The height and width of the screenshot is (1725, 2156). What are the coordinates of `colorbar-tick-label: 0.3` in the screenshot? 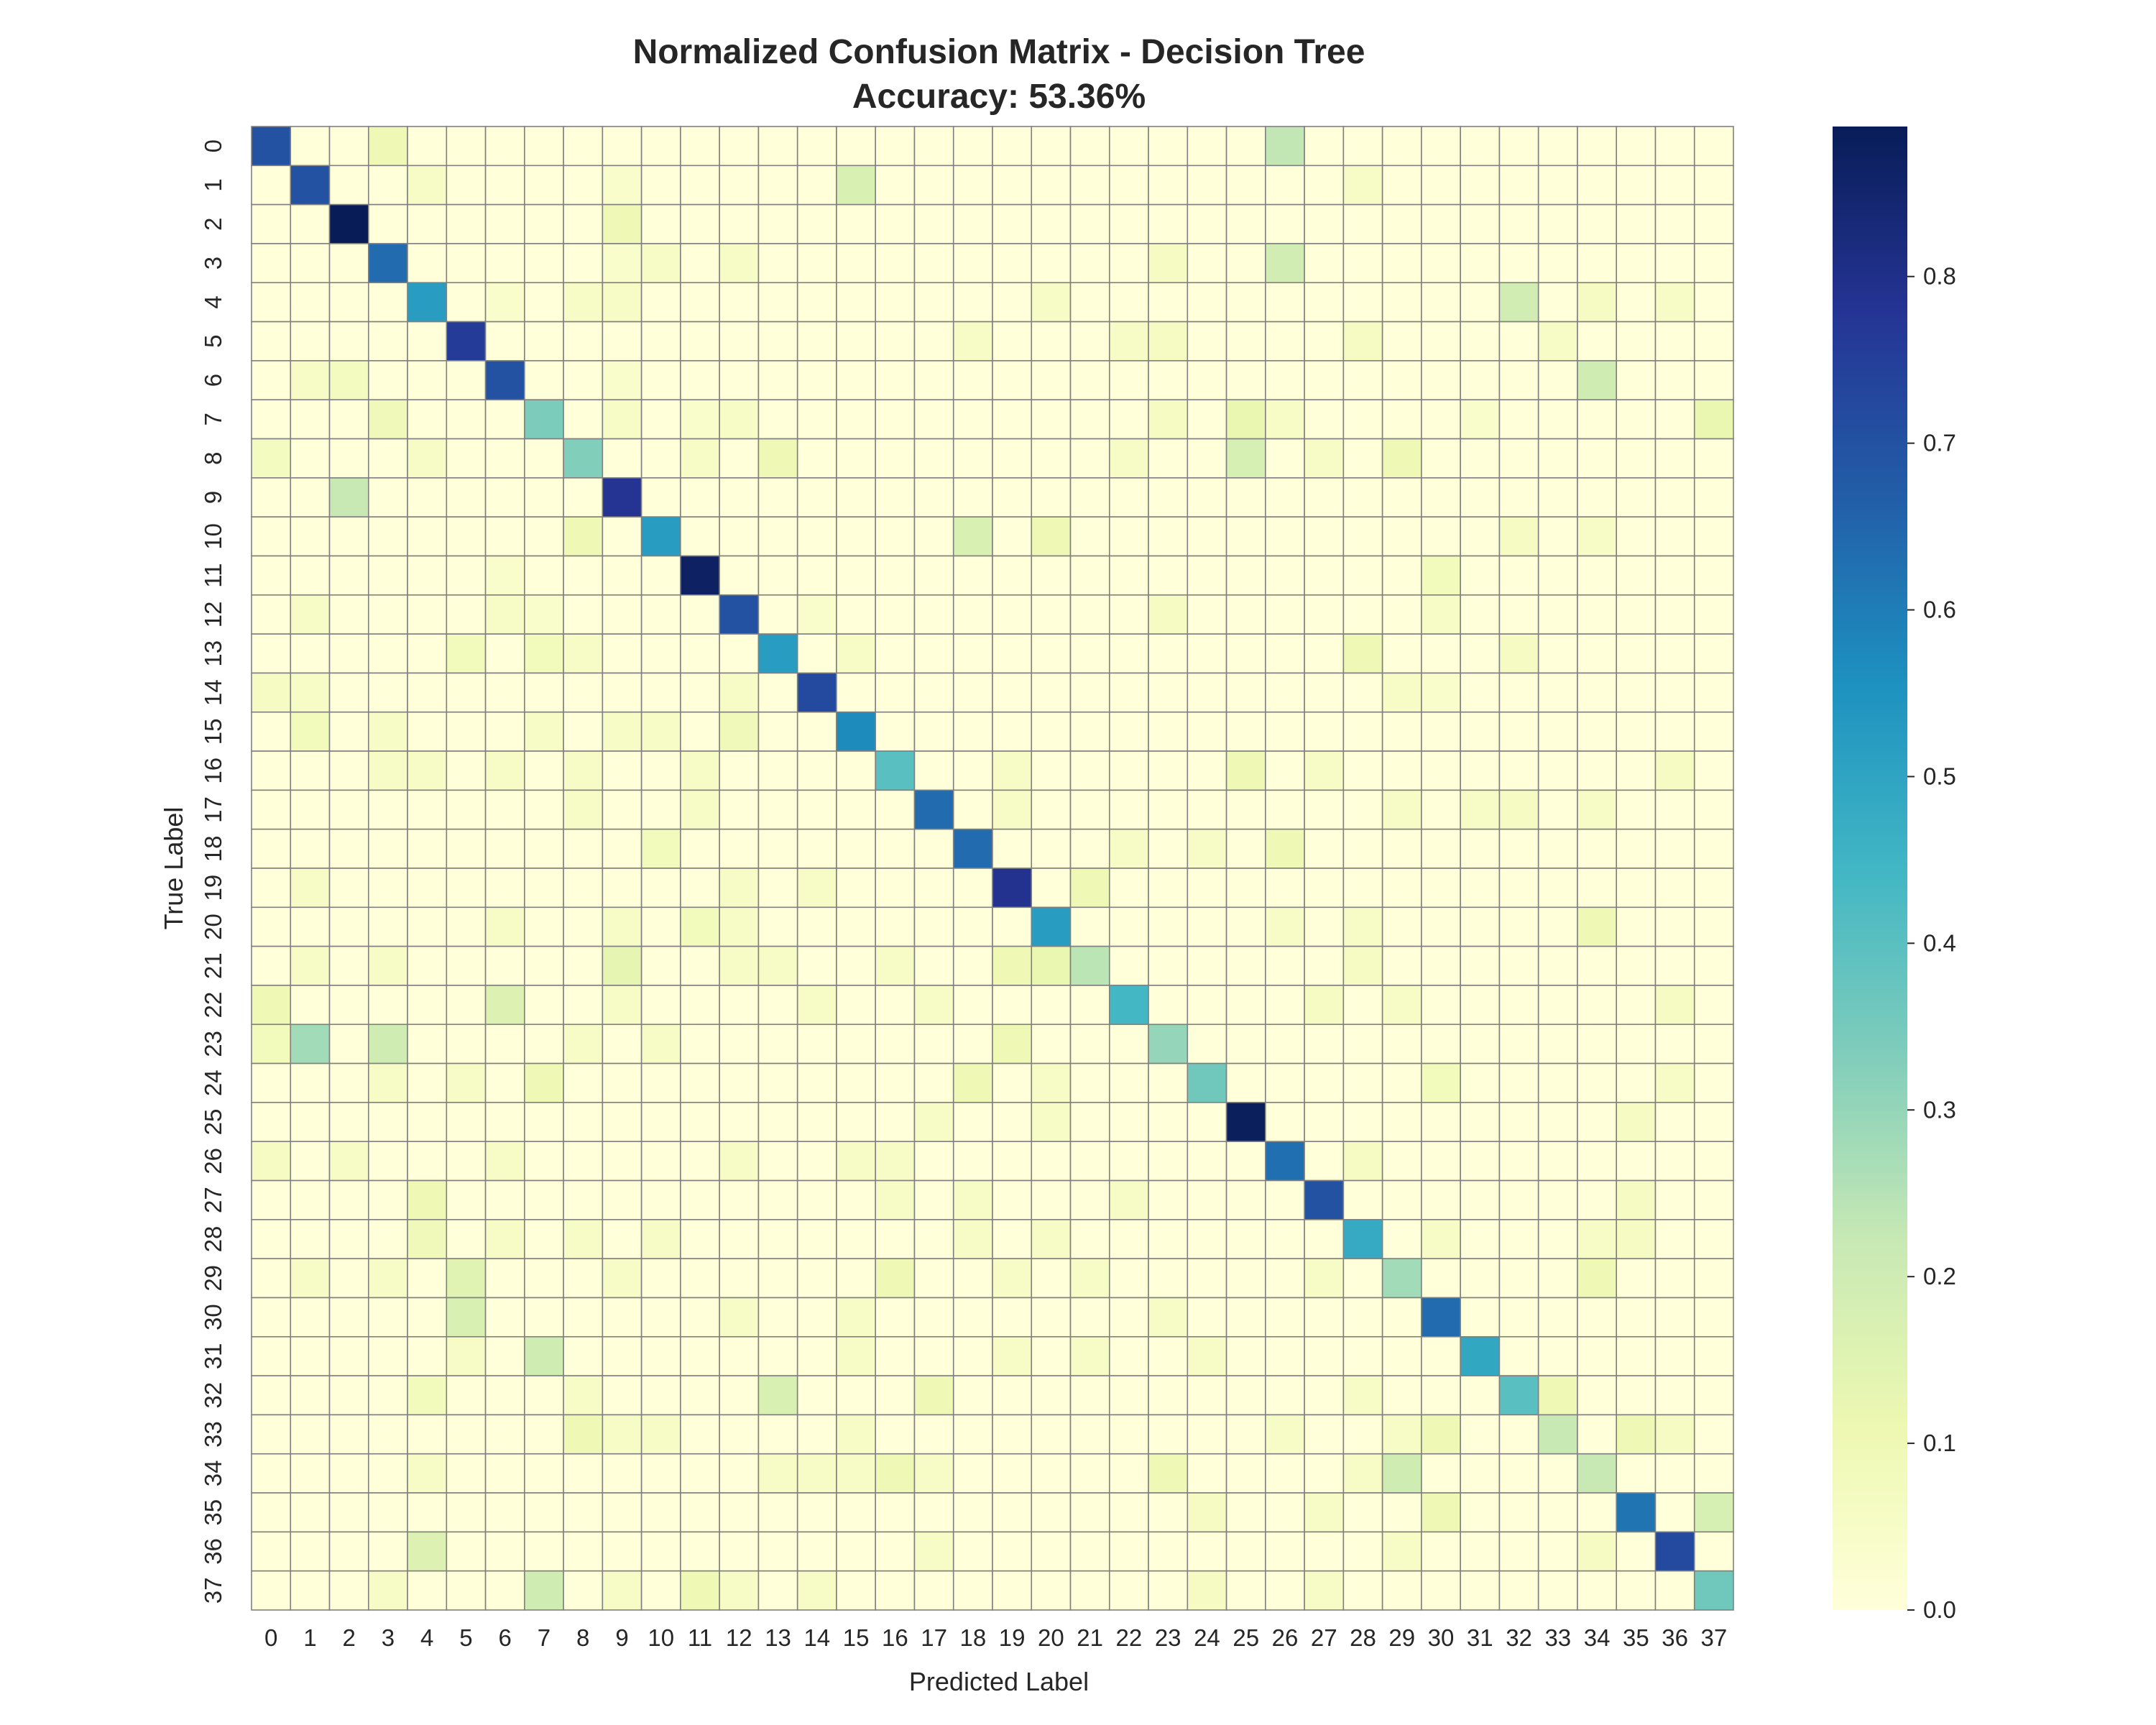 It's located at (1939, 1109).